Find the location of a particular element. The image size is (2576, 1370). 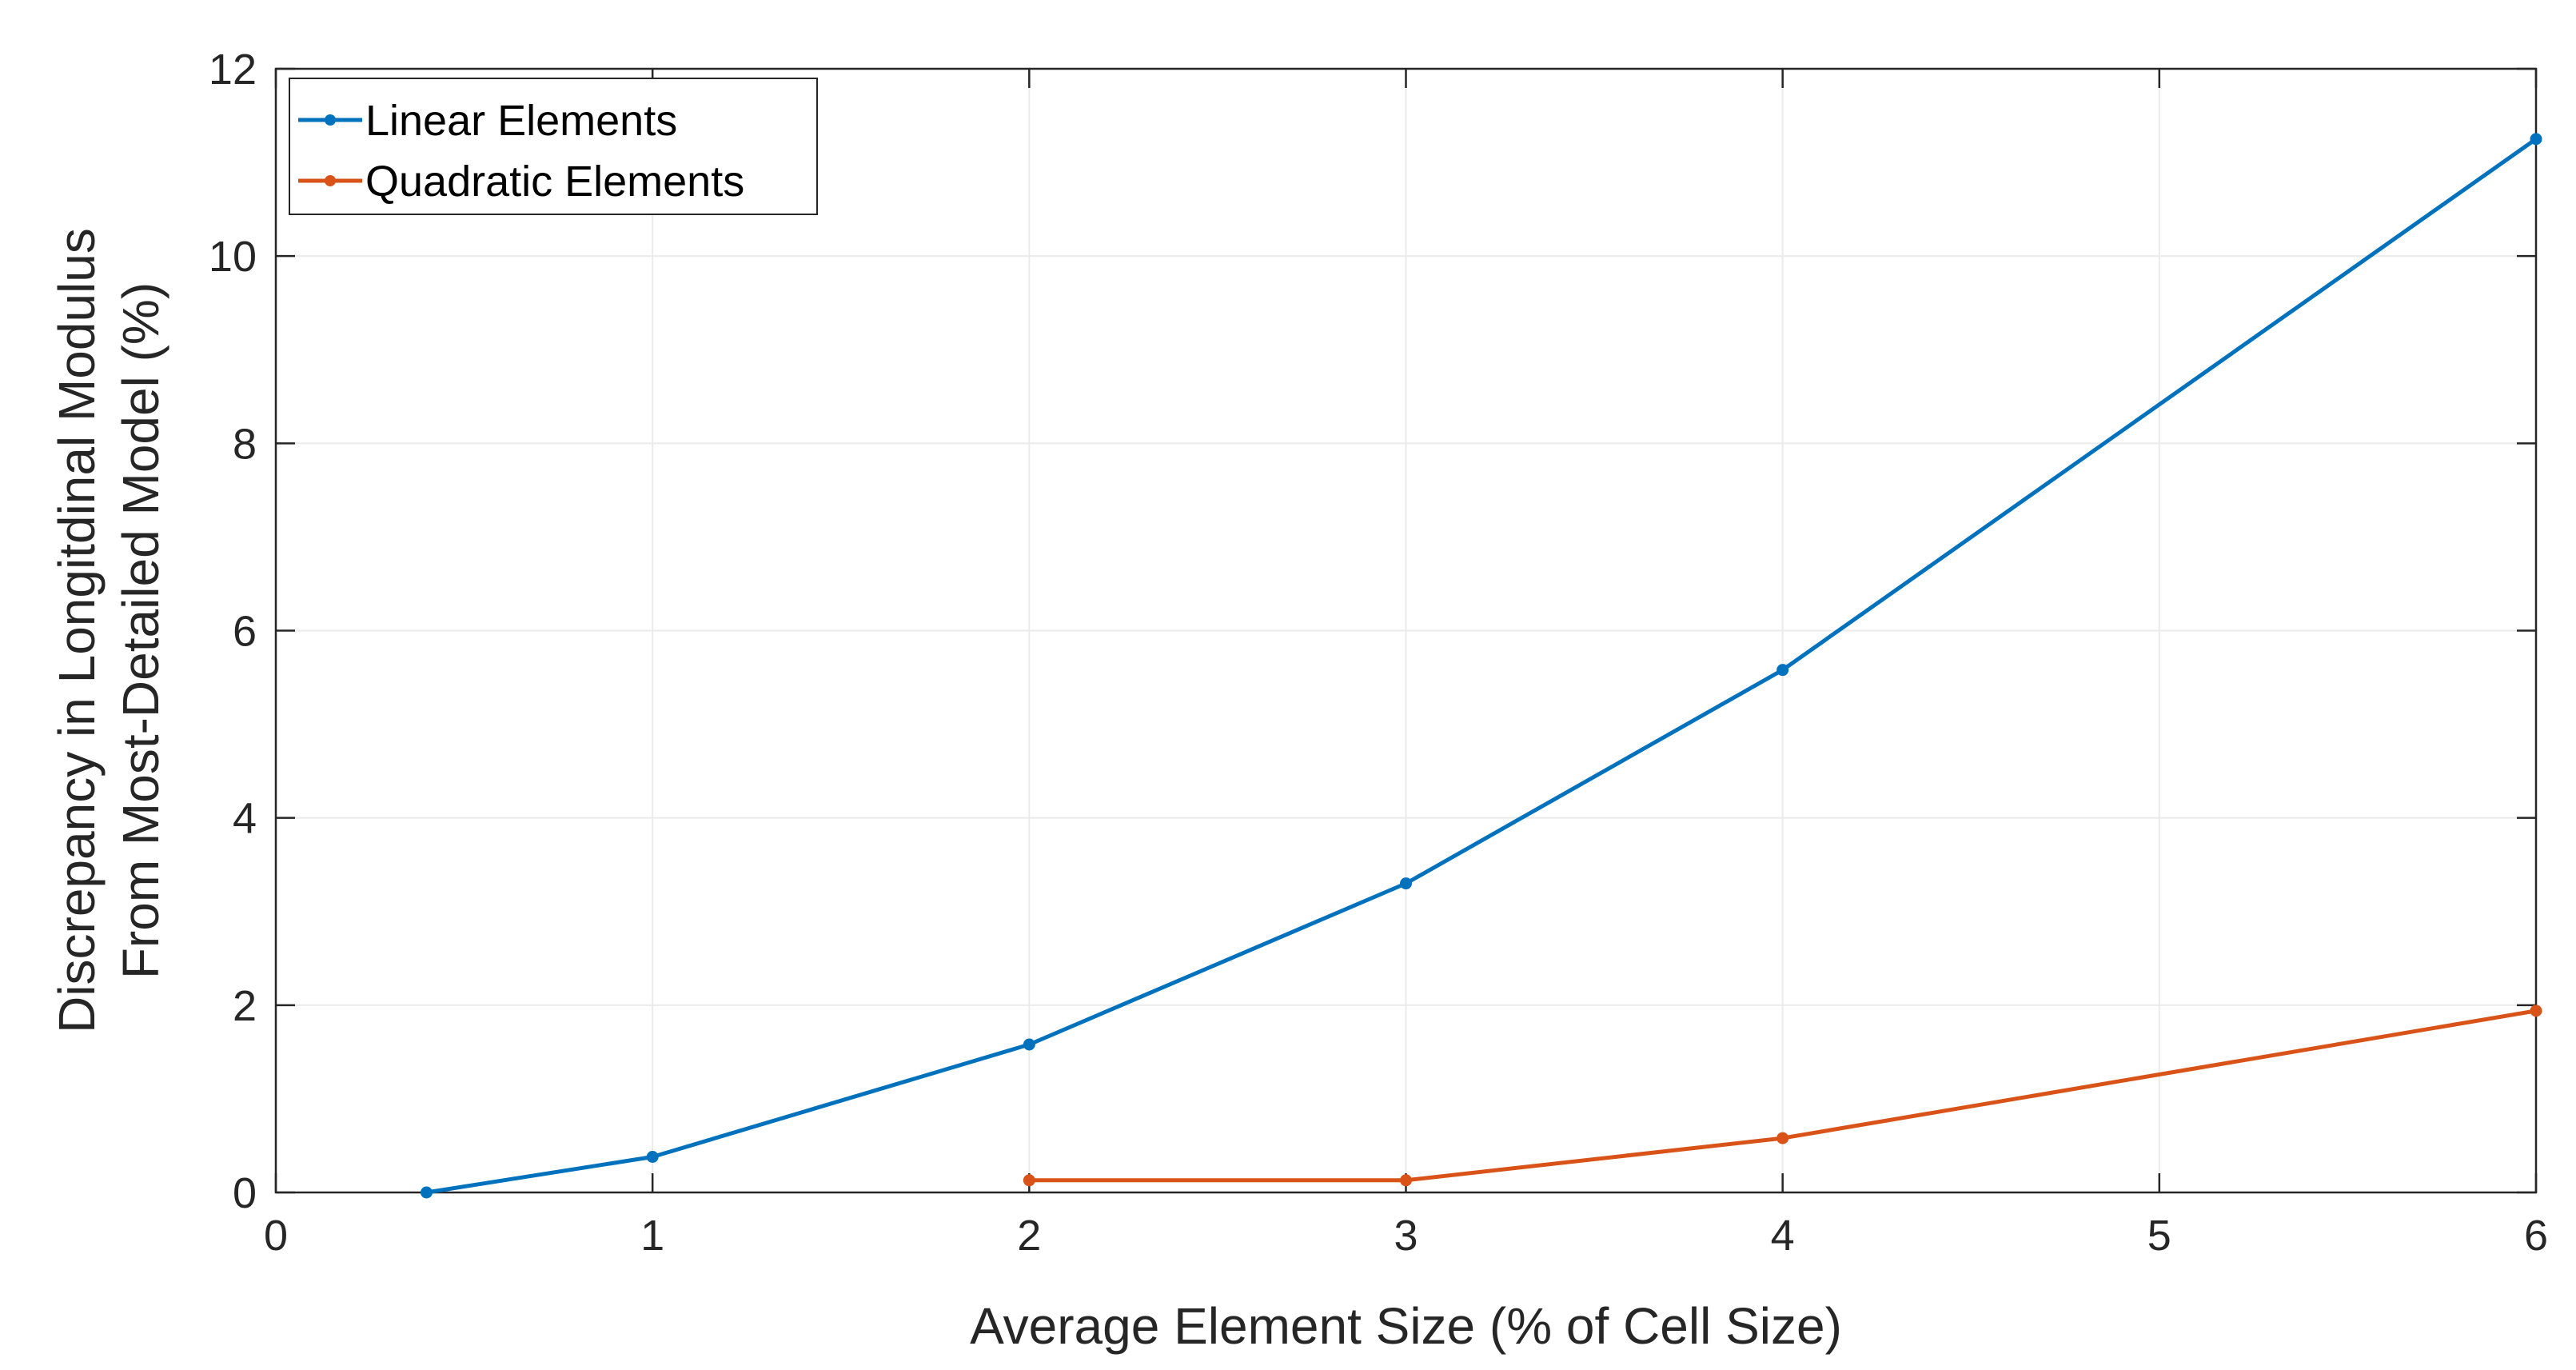

y-axis-title-line-1: Discrepancy in Longitdinal Modulus is located at coordinates (77, 630).